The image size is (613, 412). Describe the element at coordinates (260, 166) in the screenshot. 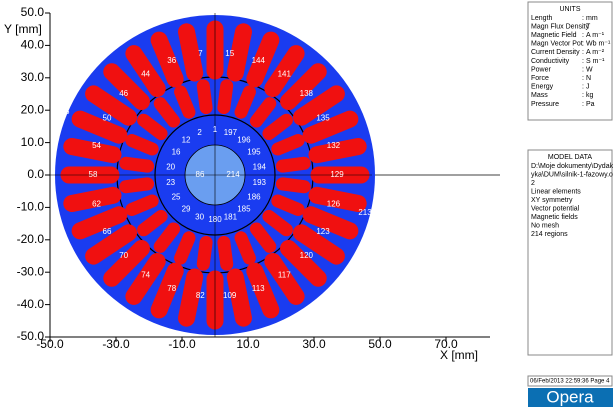

I see `region-label: 194` at that location.